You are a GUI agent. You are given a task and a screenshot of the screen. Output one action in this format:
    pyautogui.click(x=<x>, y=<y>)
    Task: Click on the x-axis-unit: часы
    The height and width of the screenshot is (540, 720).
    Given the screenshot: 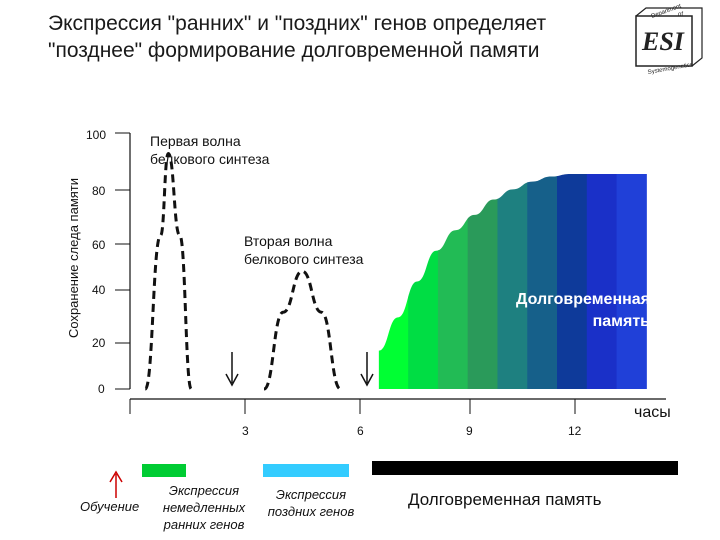 What is the action you would take?
    pyautogui.click(x=652, y=412)
    